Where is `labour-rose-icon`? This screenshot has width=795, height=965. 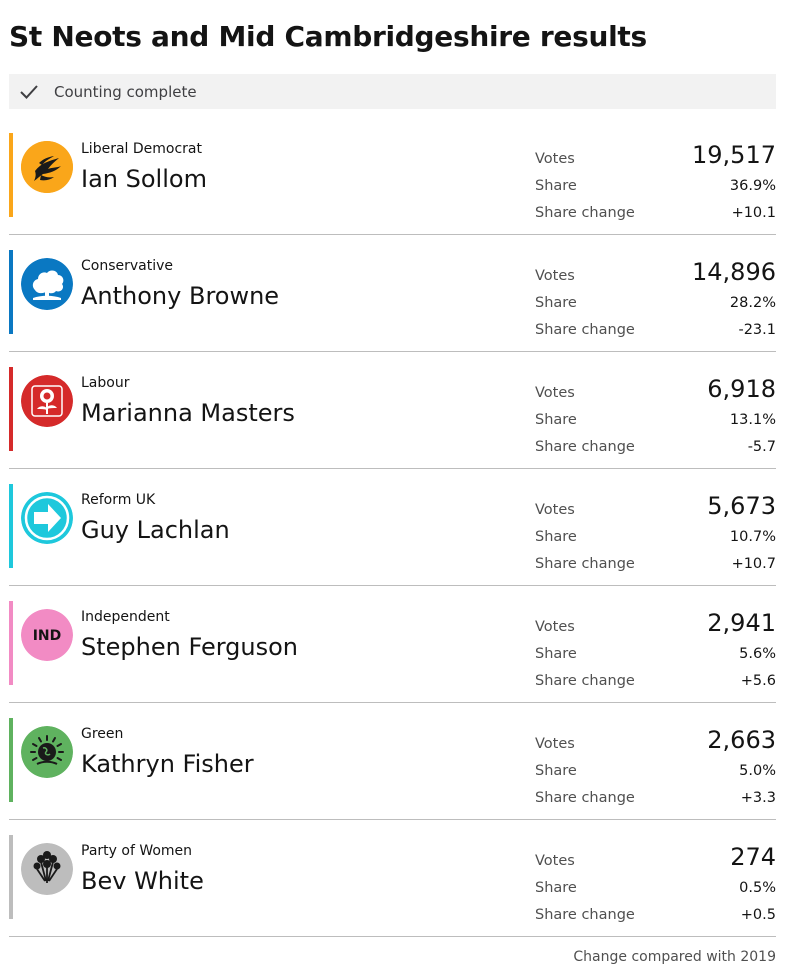
labour-rose-icon is located at coordinates (47, 401).